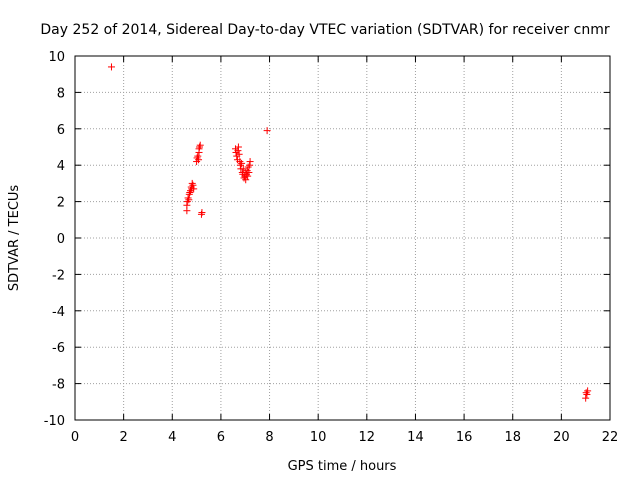  What do you see at coordinates (610, 437) in the screenshot?
I see `x-tick-label: 22` at bounding box center [610, 437].